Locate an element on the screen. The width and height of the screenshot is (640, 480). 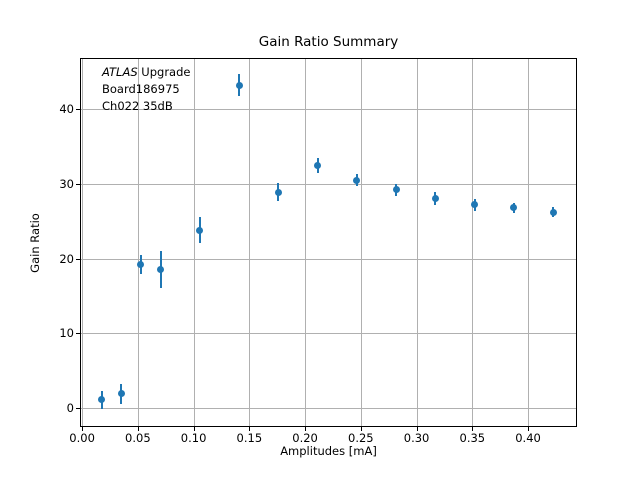
x-tick-label: 0.15 is located at coordinates (249, 438).